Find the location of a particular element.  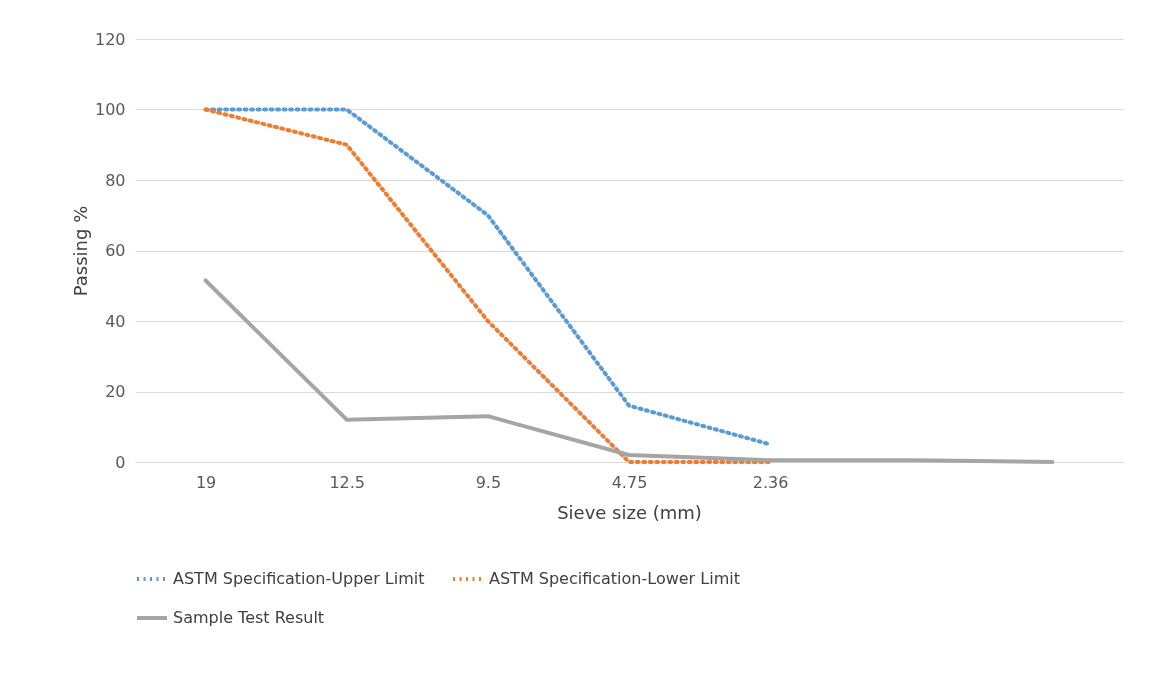

x-tick-label: 12.5 is located at coordinates (347, 482).